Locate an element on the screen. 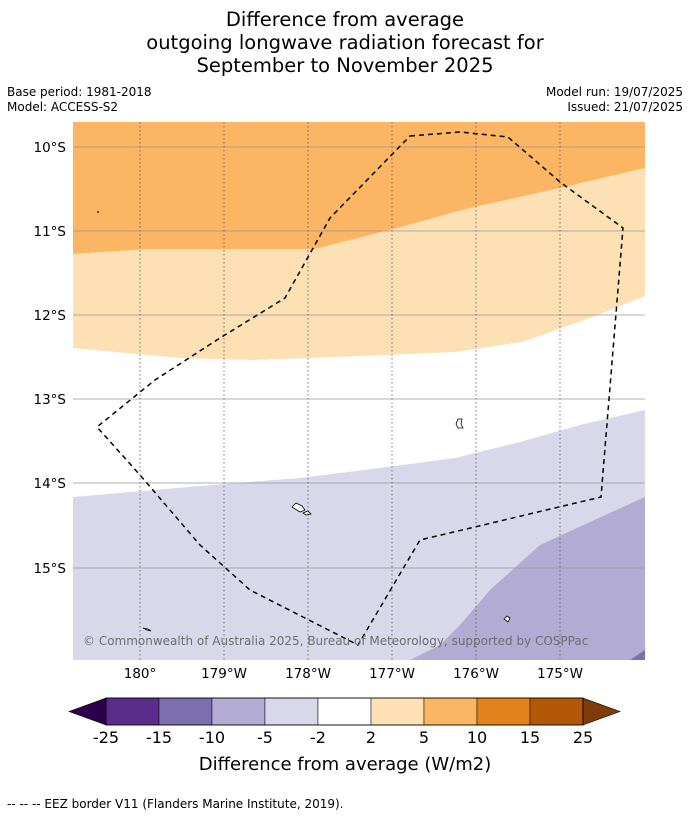  title-line-2: outgoing longwave radiation forecast for is located at coordinates (345, 42).